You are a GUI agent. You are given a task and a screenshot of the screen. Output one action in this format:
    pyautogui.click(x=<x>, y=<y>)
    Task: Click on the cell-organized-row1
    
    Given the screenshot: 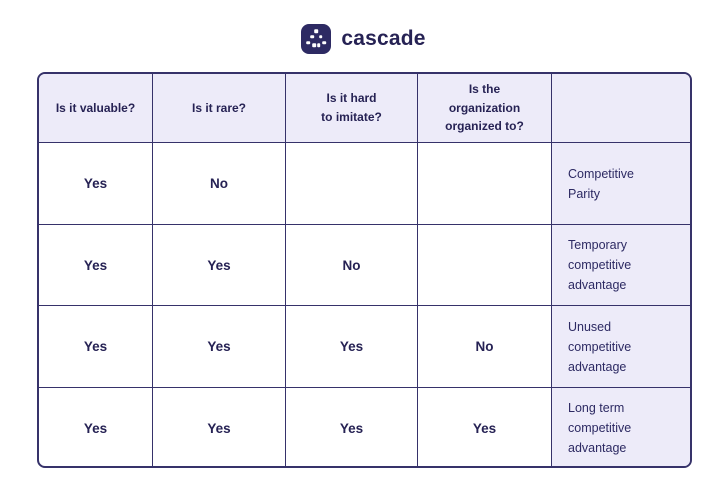 What is the action you would take?
    pyautogui.click(x=485, y=184)
    